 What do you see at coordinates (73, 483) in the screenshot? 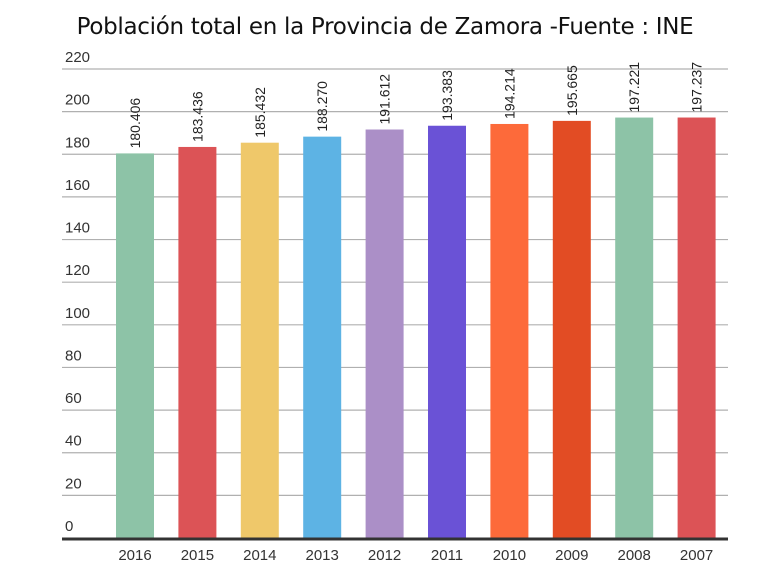
I see `y-tick-label: 20` at bounding box center [73, 483].